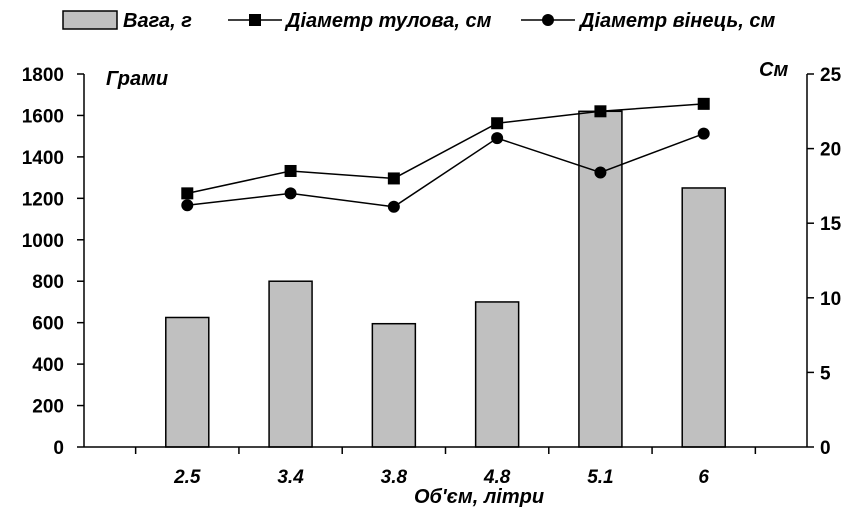  I want to click on y2-tick-label: 10, so click(830, 299).